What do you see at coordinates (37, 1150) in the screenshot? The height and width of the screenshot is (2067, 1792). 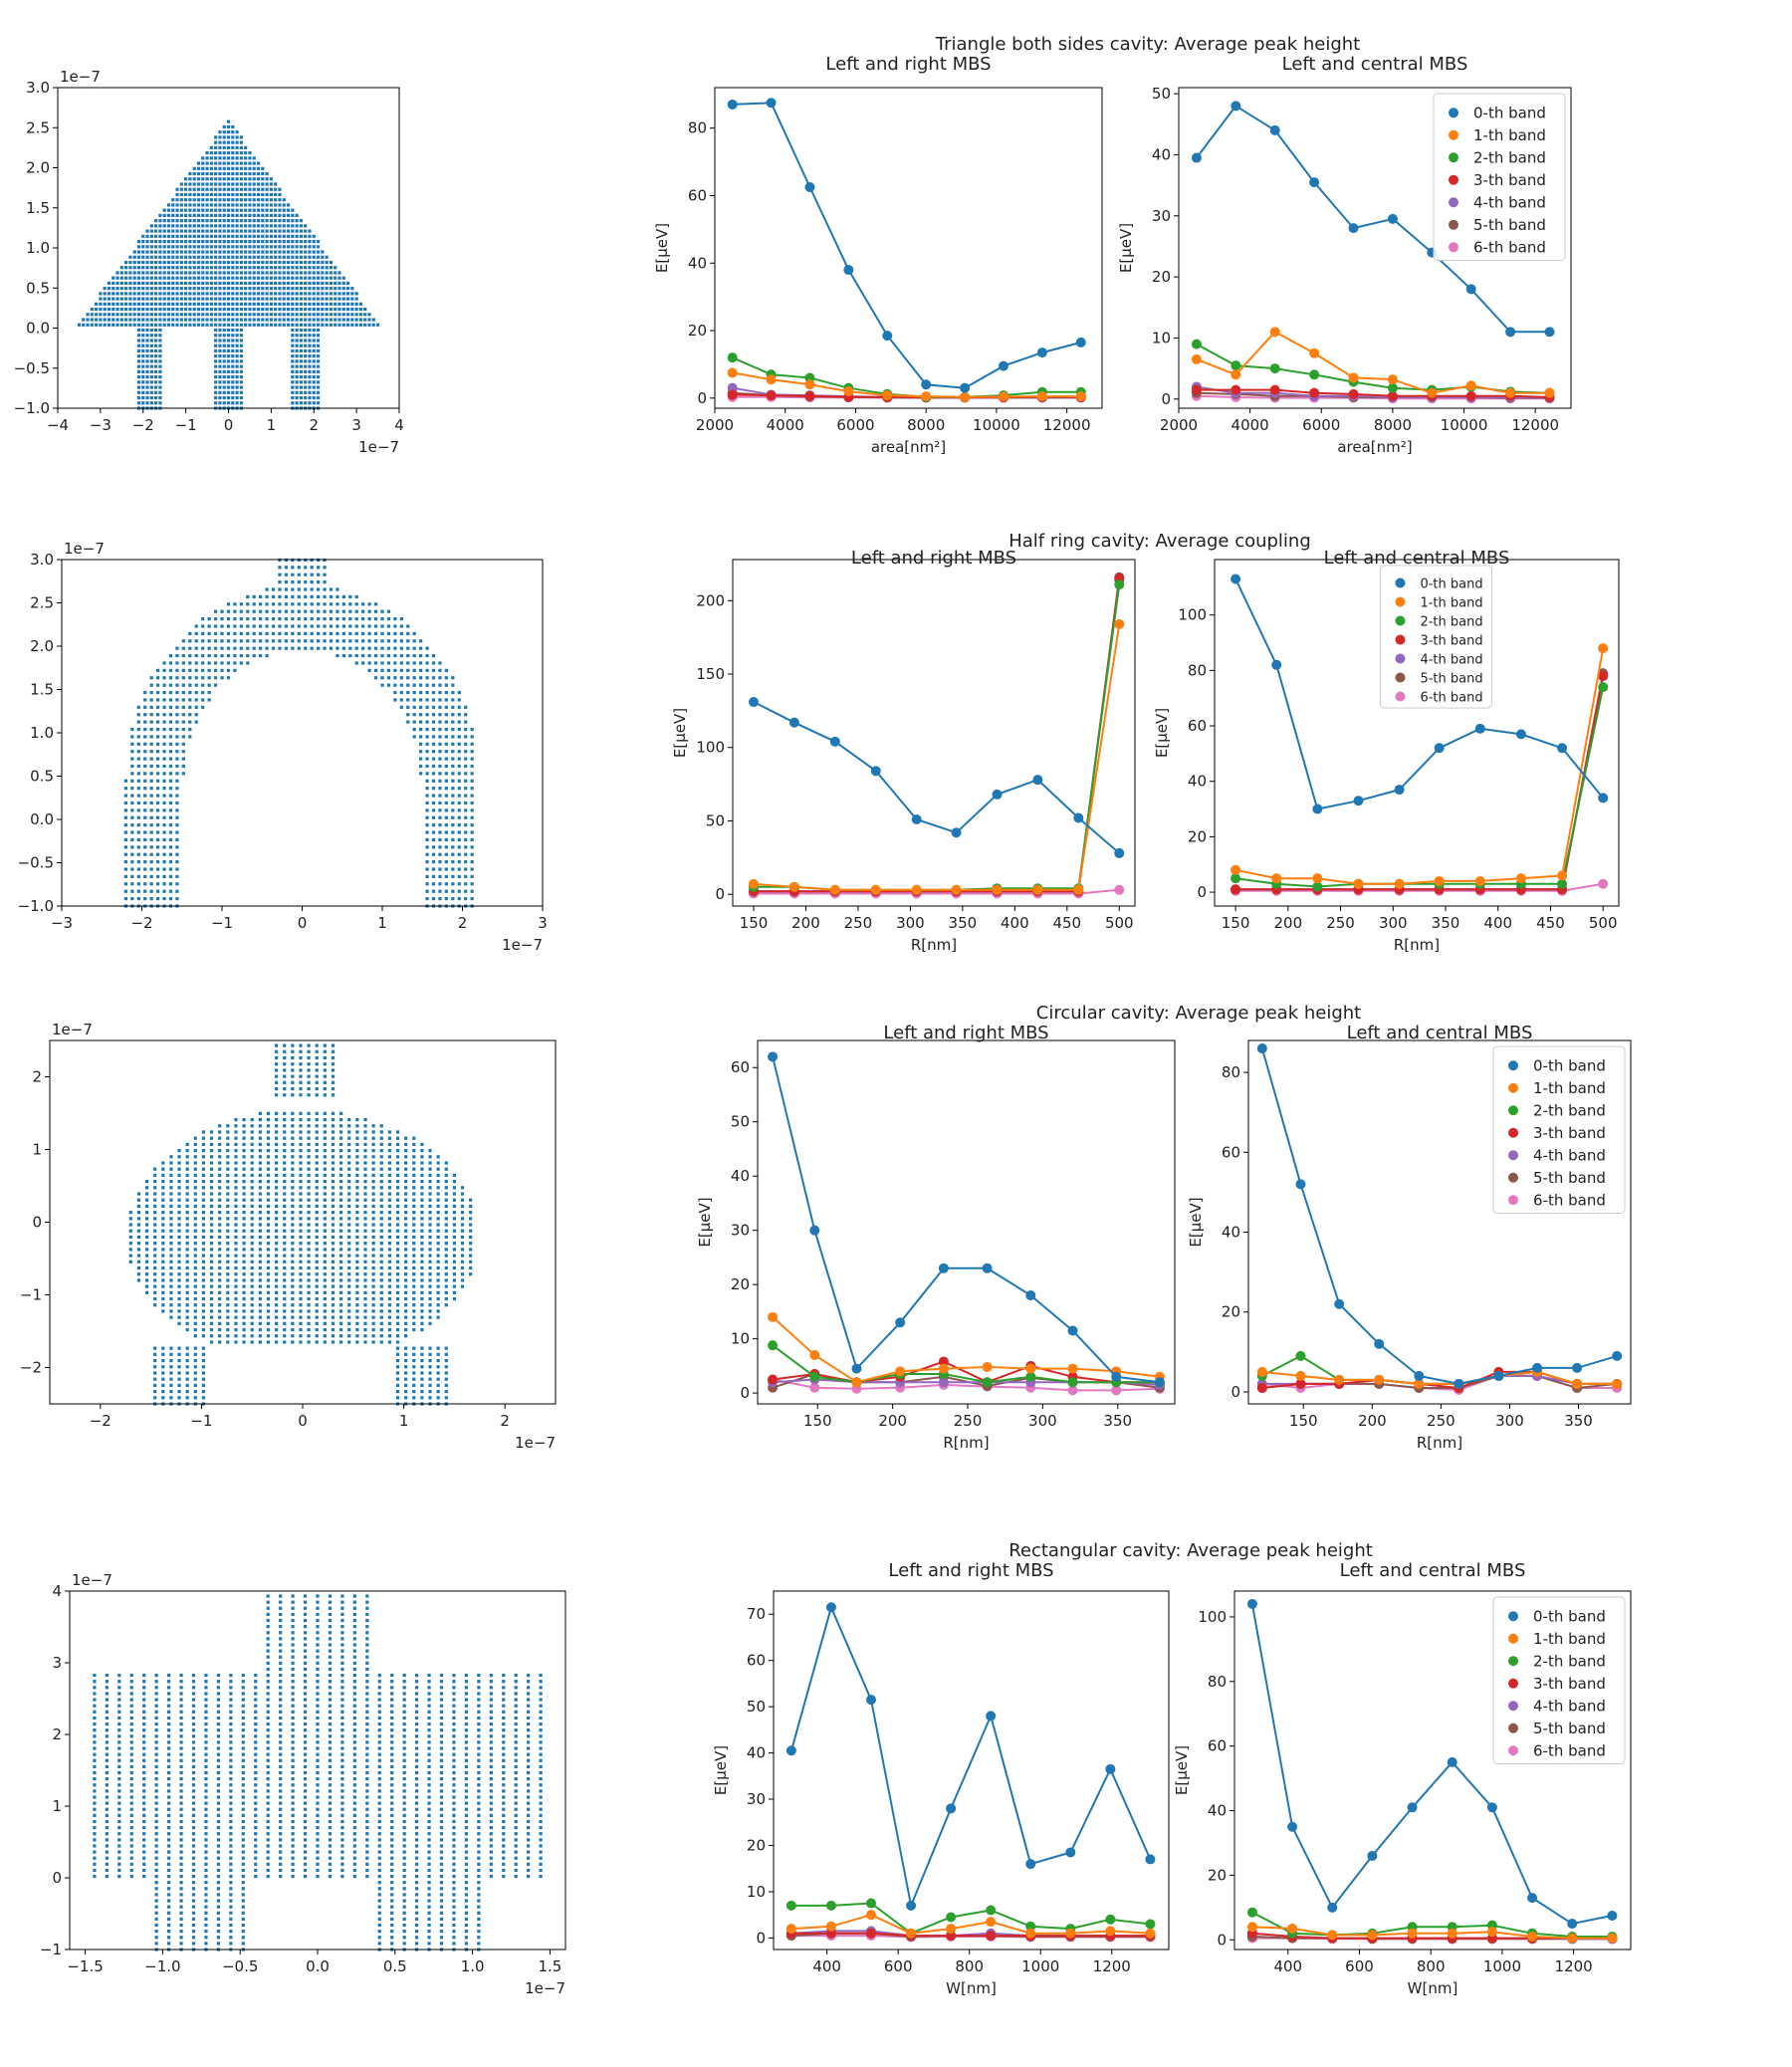 I see `y-tick-label: 1` at bounding box center [37, 1150].